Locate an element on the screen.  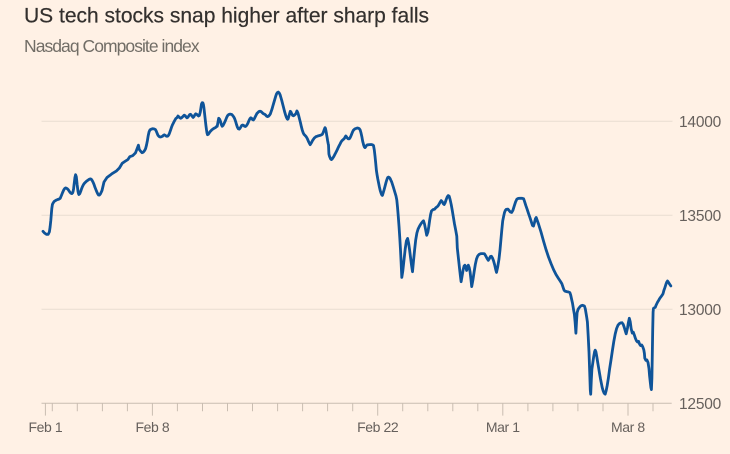
svg-text: Mar 8 is located at coordinates (628, 427).